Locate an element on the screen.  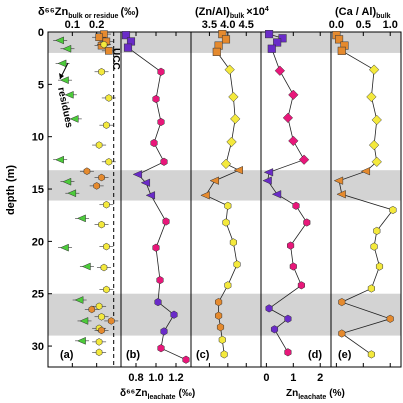
series-line is located at coordinates (222, 194).